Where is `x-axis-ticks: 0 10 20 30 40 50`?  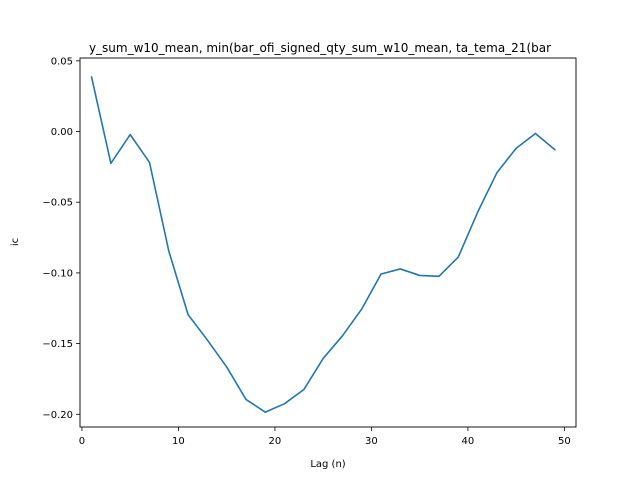 x-axis-ticks: 0 10 20 30 40 50 is located at coordinates (325, 437).